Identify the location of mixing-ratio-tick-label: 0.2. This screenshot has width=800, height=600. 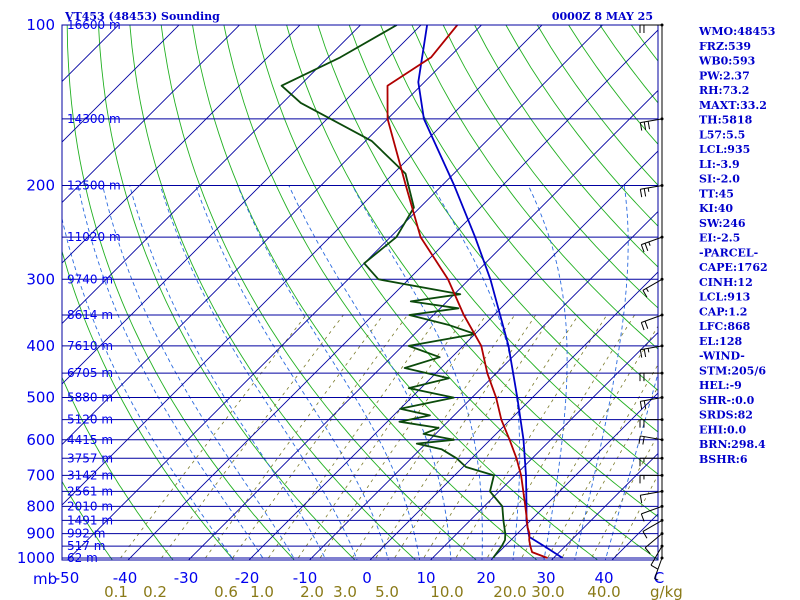
(155, 591).